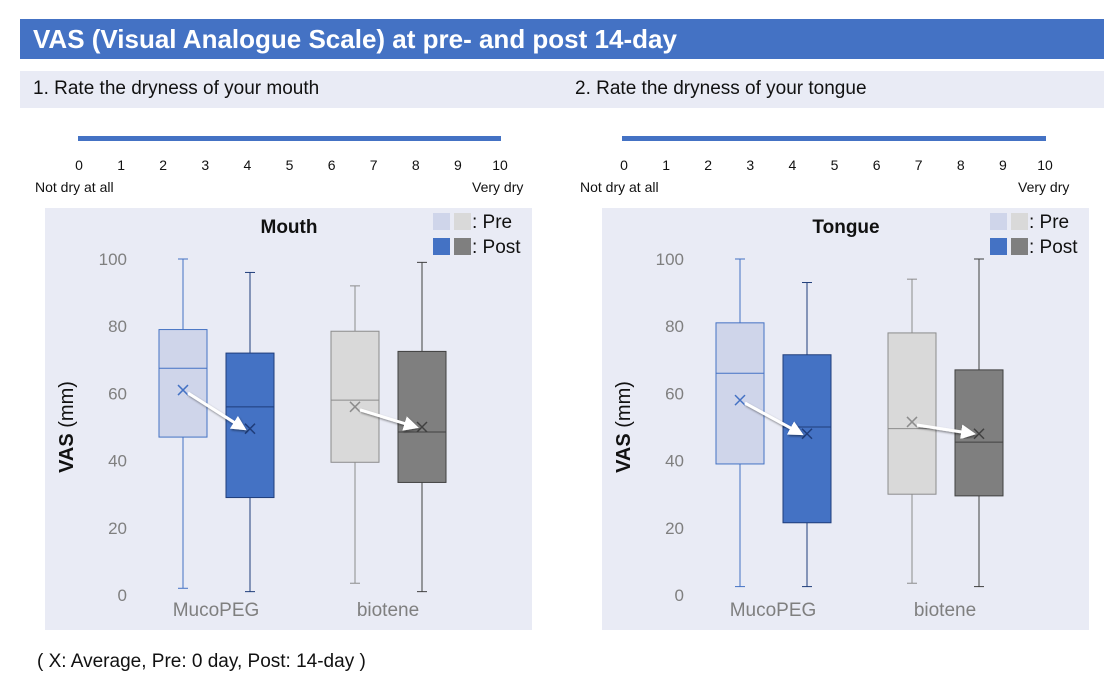  What do you see at coordinates (834, 138) in the screenshot?
I see `vas-scale-line-tongue` at bounding box center [834, 138].